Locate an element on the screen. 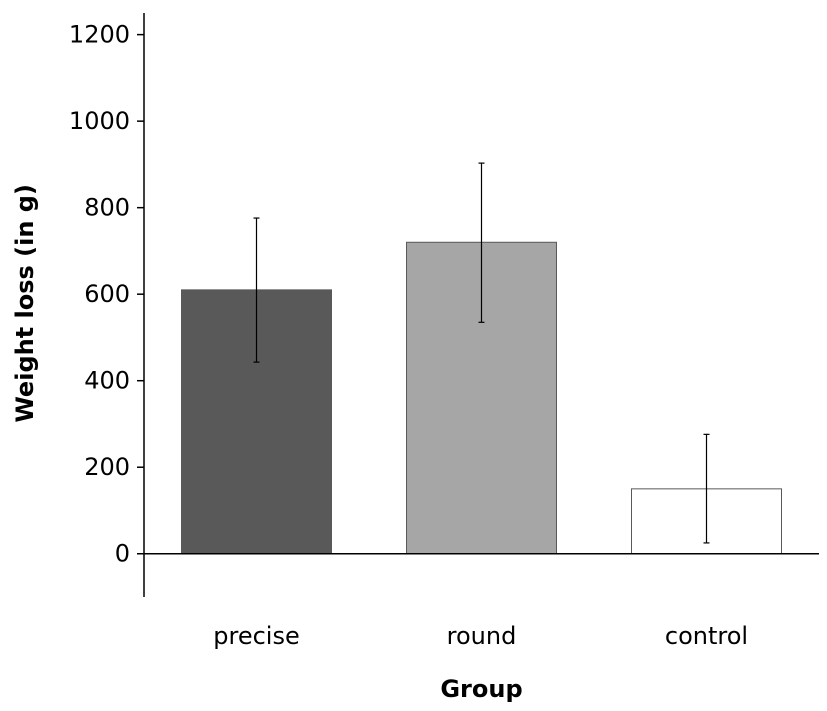 This screenshot has width=827, height=711. y-tick-label: 600 is located at coordinates (107, 294).